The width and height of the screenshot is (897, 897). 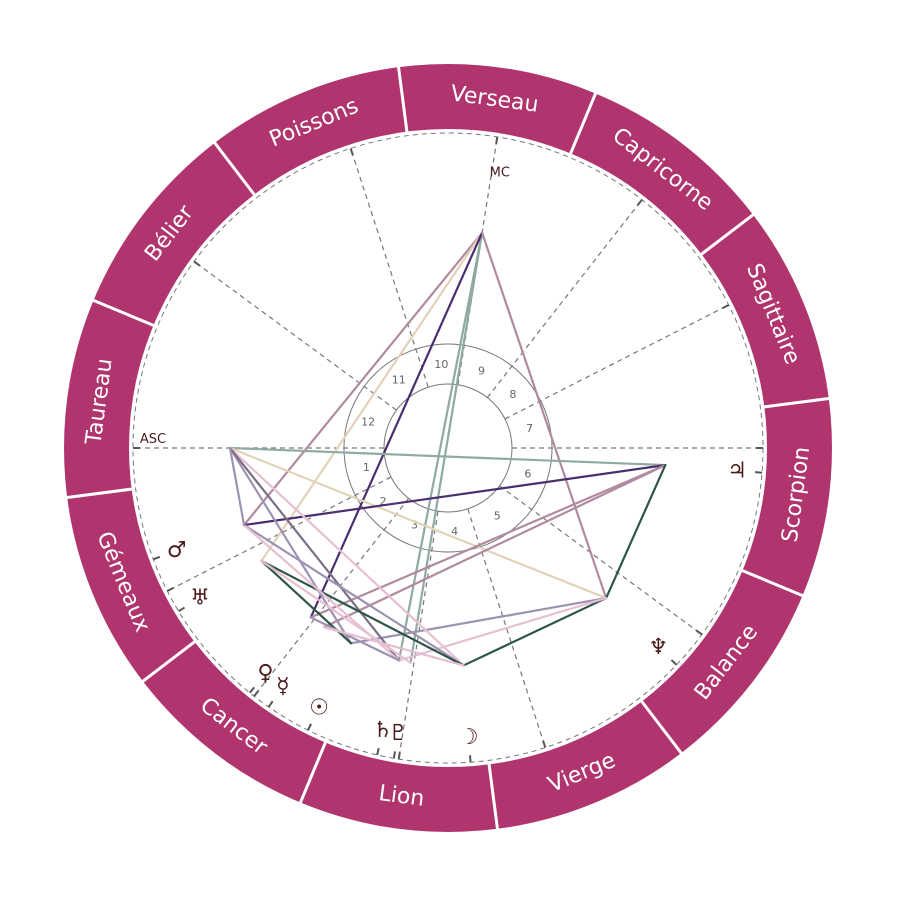 I want to click on aspect-line-asc-saturn, so click(x=314, y=554).